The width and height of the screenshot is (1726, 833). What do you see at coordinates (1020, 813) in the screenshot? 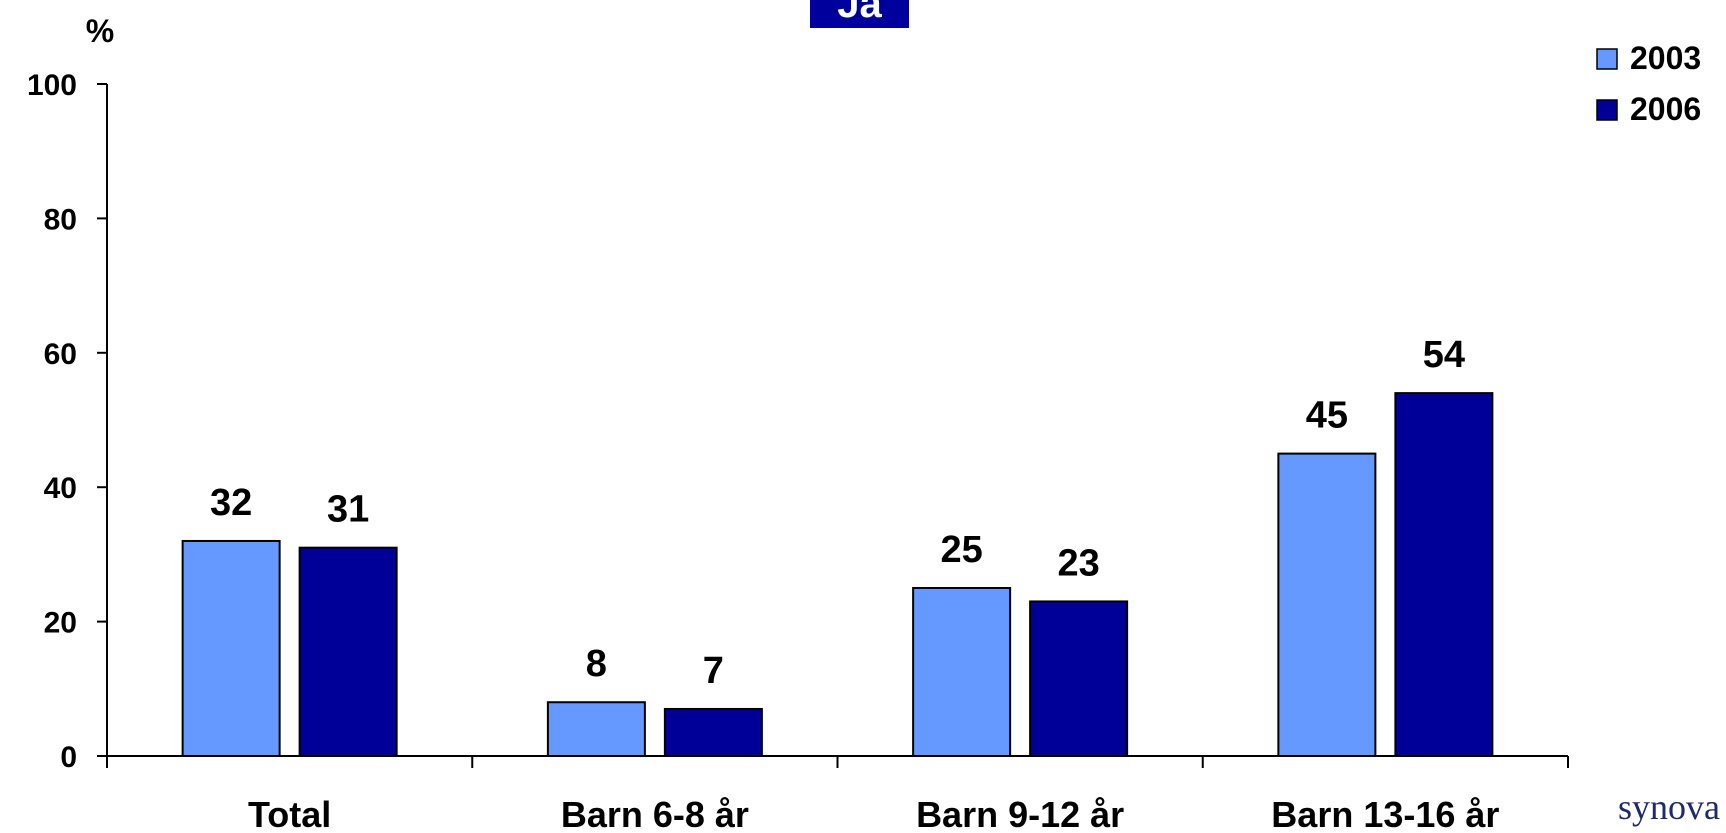
I see `x-tick-label: Barn 9-12 år` at bounding box center [1020, 813].